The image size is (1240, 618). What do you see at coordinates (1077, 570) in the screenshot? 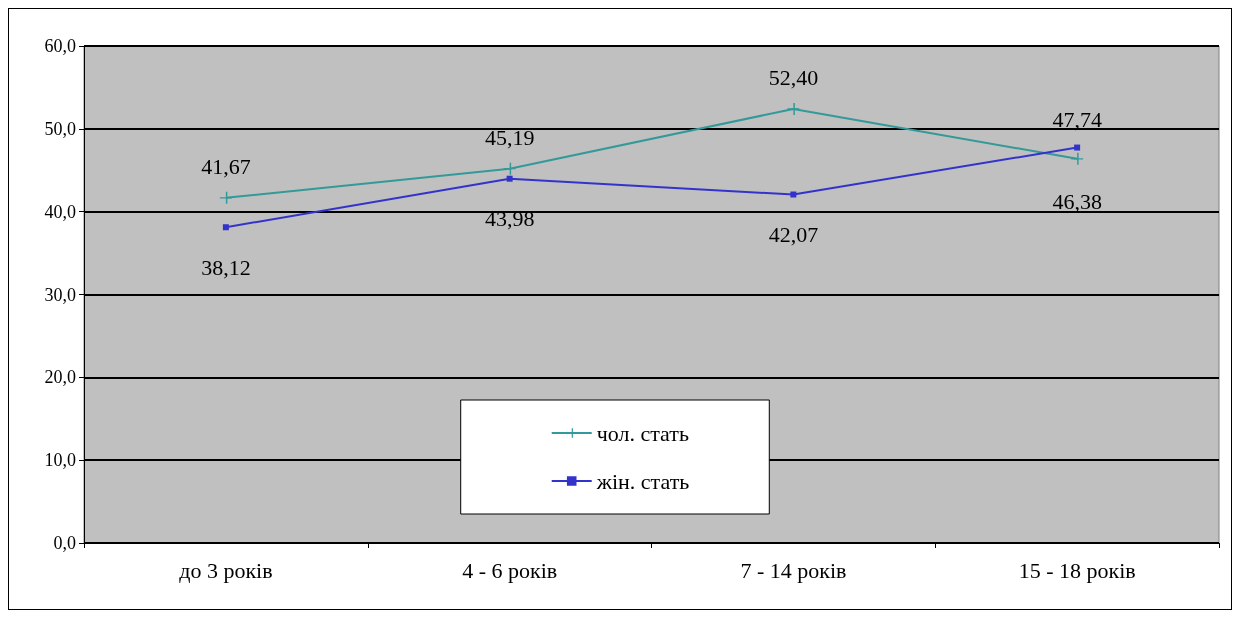
I see `x-tick-label: 15 - 18 років` at bounding box center [1077, 570].